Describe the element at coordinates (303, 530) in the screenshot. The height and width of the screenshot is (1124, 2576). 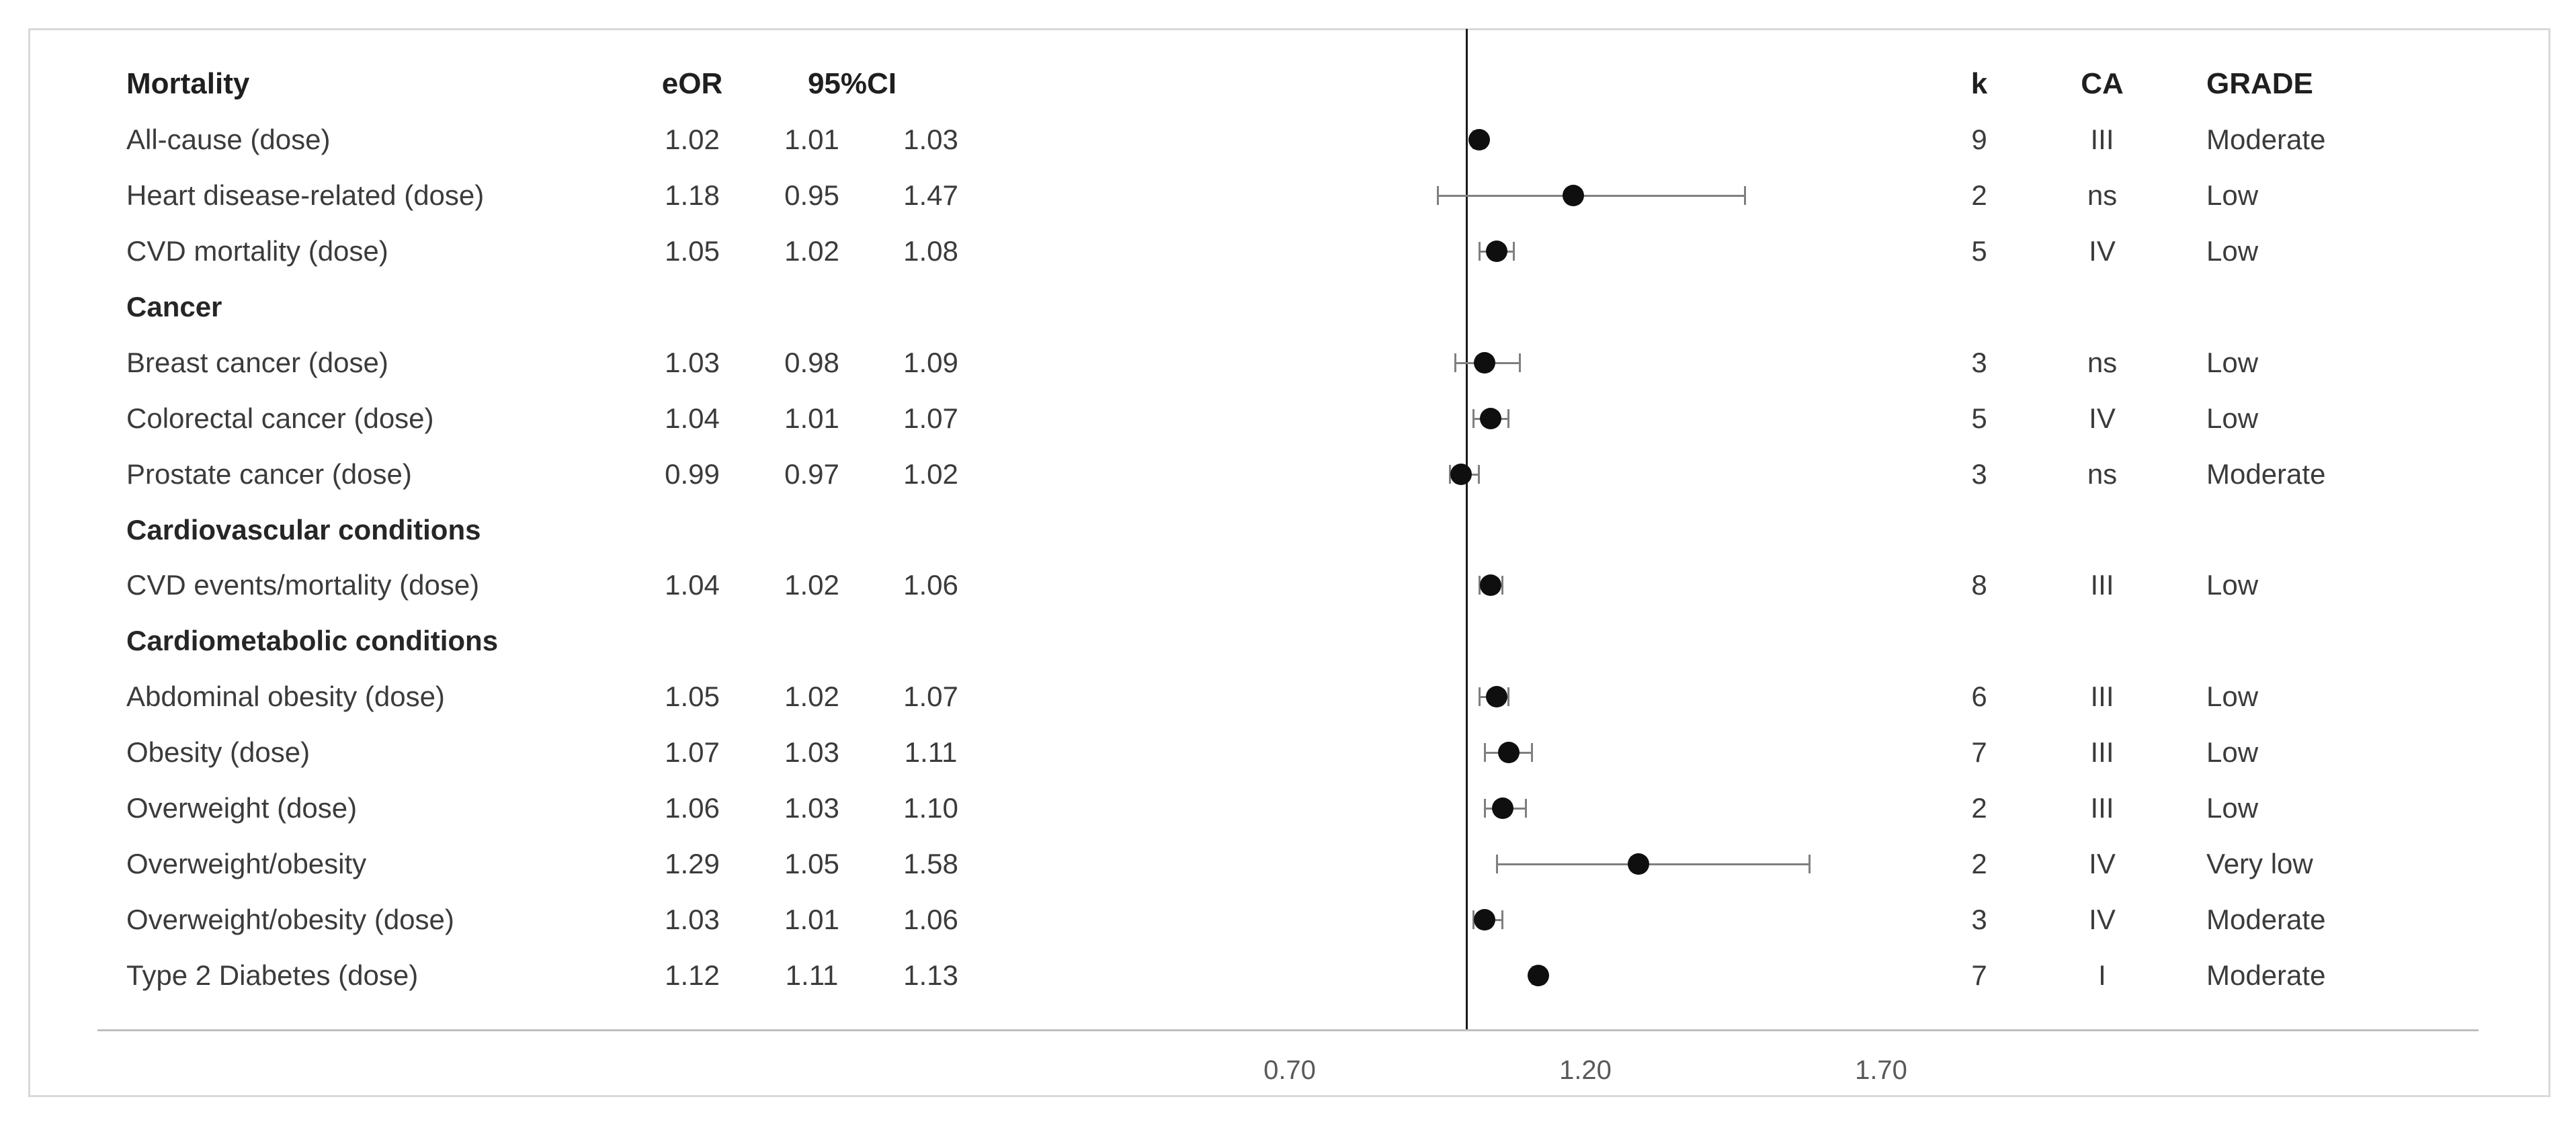
I see `group-label: Cardiovascular conditions` at that location.